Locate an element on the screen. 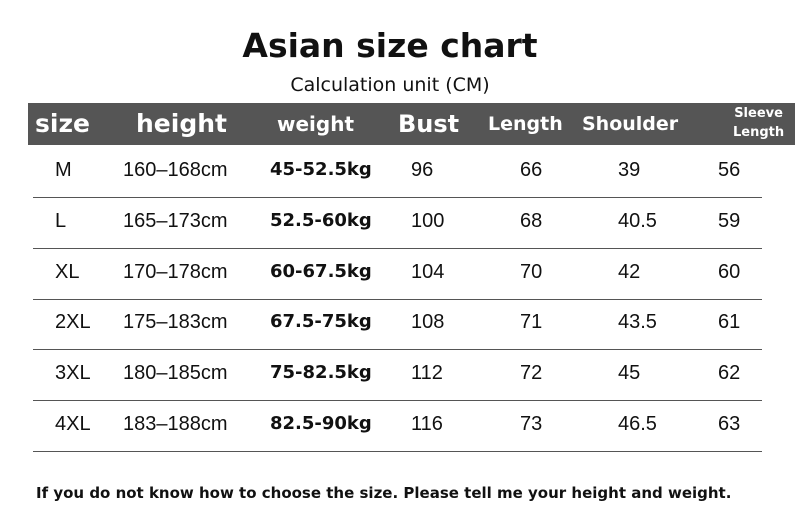 The width and height of the screenshot is (795, 531). cell-bust: 100 is located at coordinates (428, 220).